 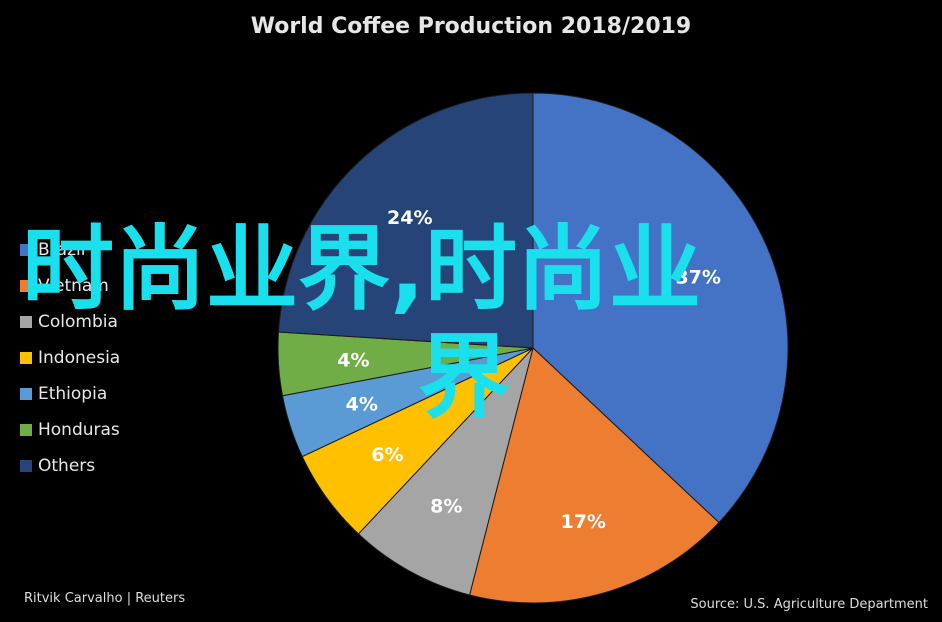 What do you see at coordinates (387, 455) in the screenshot?
I see `data-label-indonesia: 6%` at bounding box center [387, 455].